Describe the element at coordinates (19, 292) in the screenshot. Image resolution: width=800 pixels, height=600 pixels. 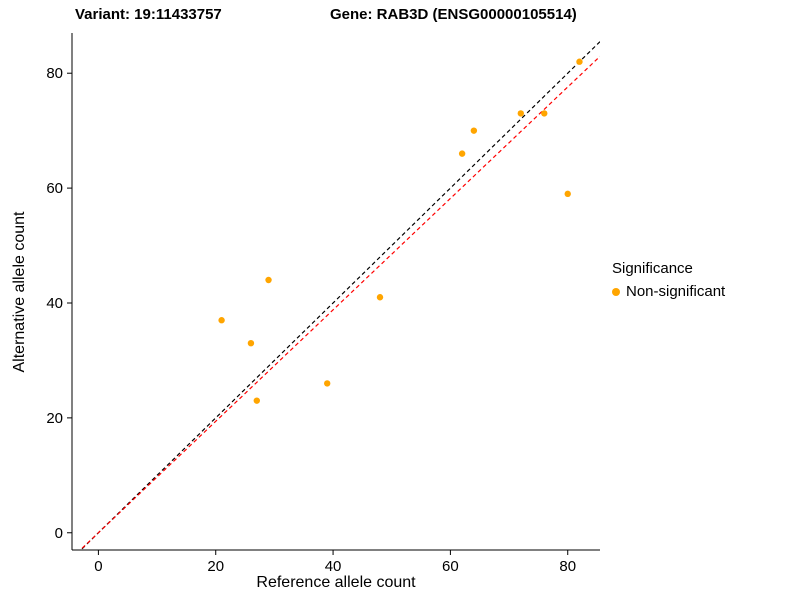
I see `y-axis-title: Alternative allele count` at that location.